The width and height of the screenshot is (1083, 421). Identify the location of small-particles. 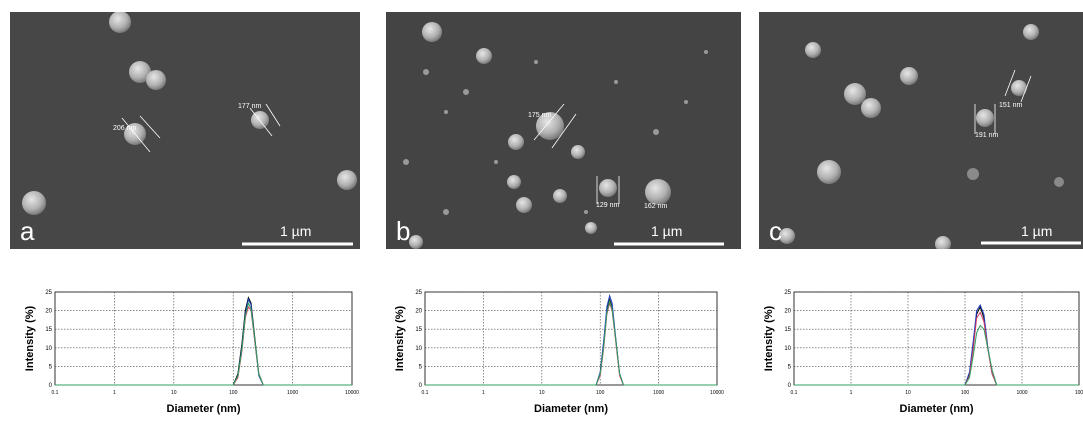
(555, 132).